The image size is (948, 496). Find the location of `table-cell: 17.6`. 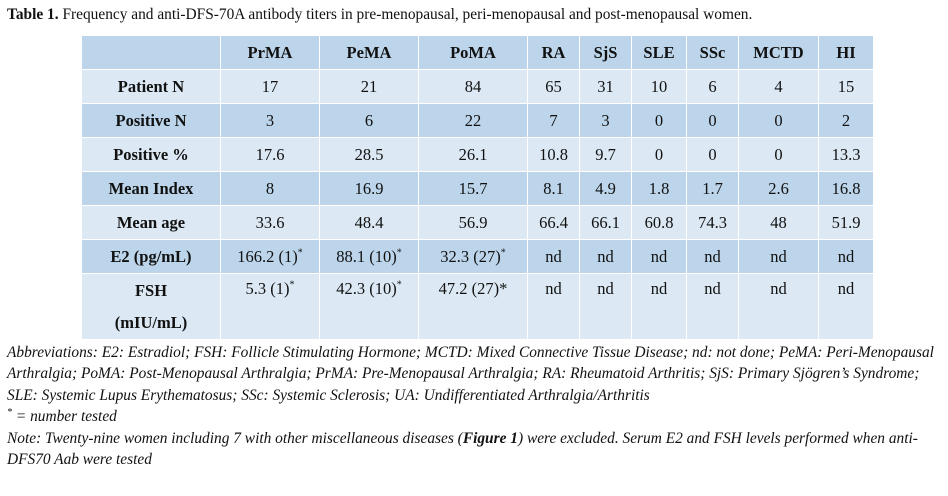

table-cell: 17.6 is located at coordinates (270, 154).